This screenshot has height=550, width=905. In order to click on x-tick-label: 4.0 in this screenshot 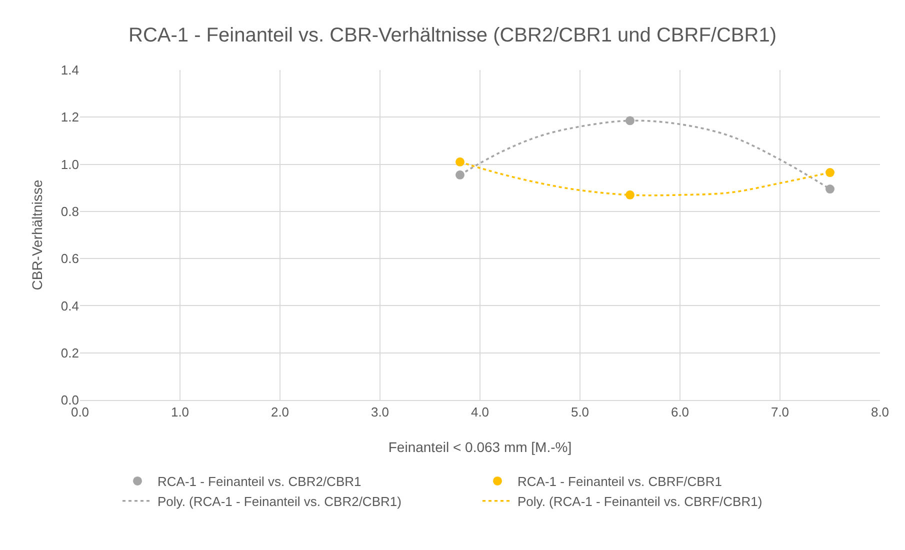, I will do `click(480, 412)`.